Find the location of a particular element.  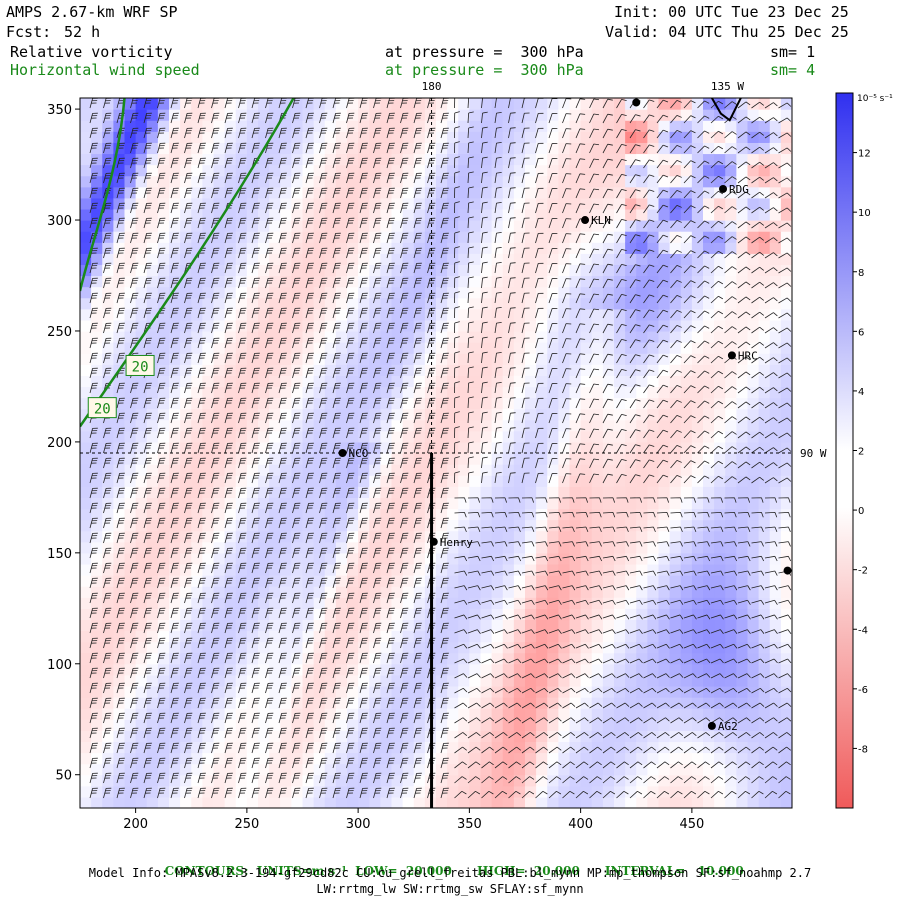

y-tick-label: 300 is located at coordinates (59, 221).